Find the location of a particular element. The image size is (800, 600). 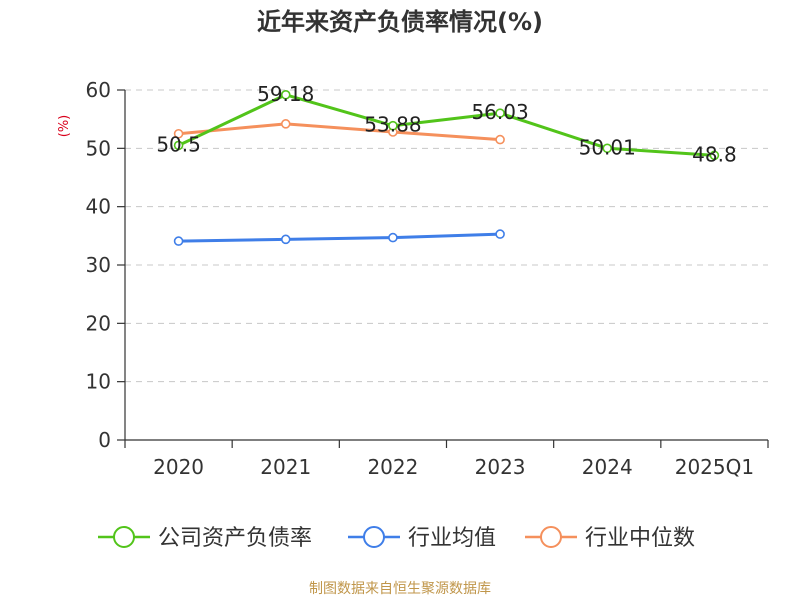

data-label-2023: 56.03 is located at coordinates (499, 112).